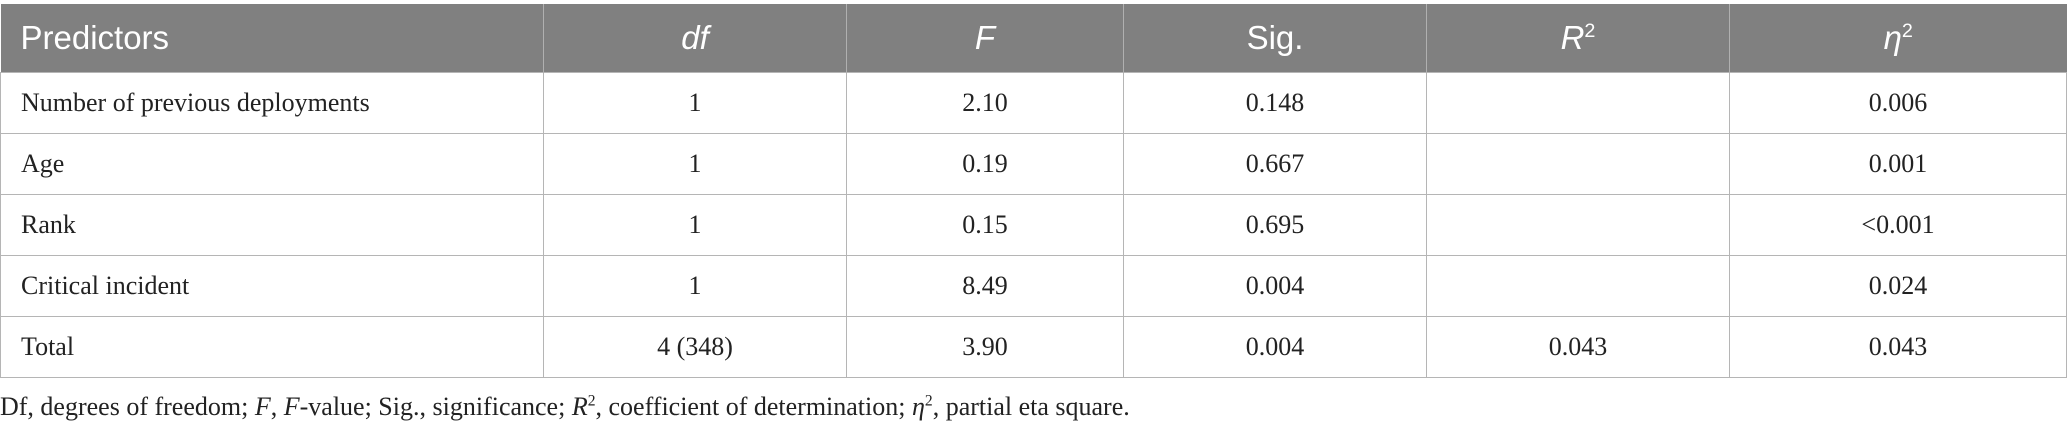 The width and height of the screenshot is (2067, 434). I want to click on header-text: Predictors, so click(95, 37).